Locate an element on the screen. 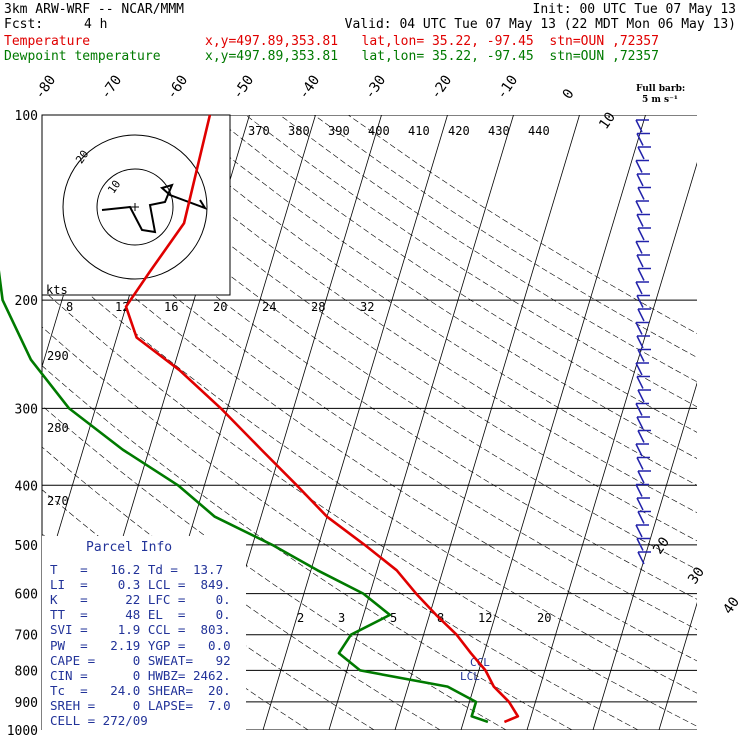  theta-label: 390 is located at coordinates (339, 131).